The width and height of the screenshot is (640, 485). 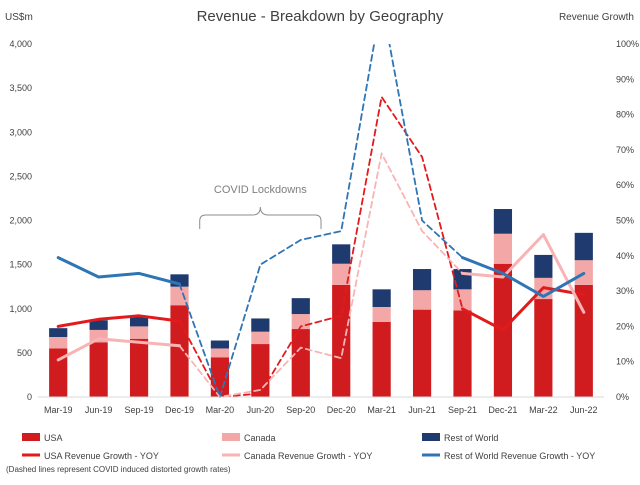 What do you see at coordinates (622, 397) in the screenshot?
I see `y-right-tick-label: 0%` at bounding box center [622, 397].